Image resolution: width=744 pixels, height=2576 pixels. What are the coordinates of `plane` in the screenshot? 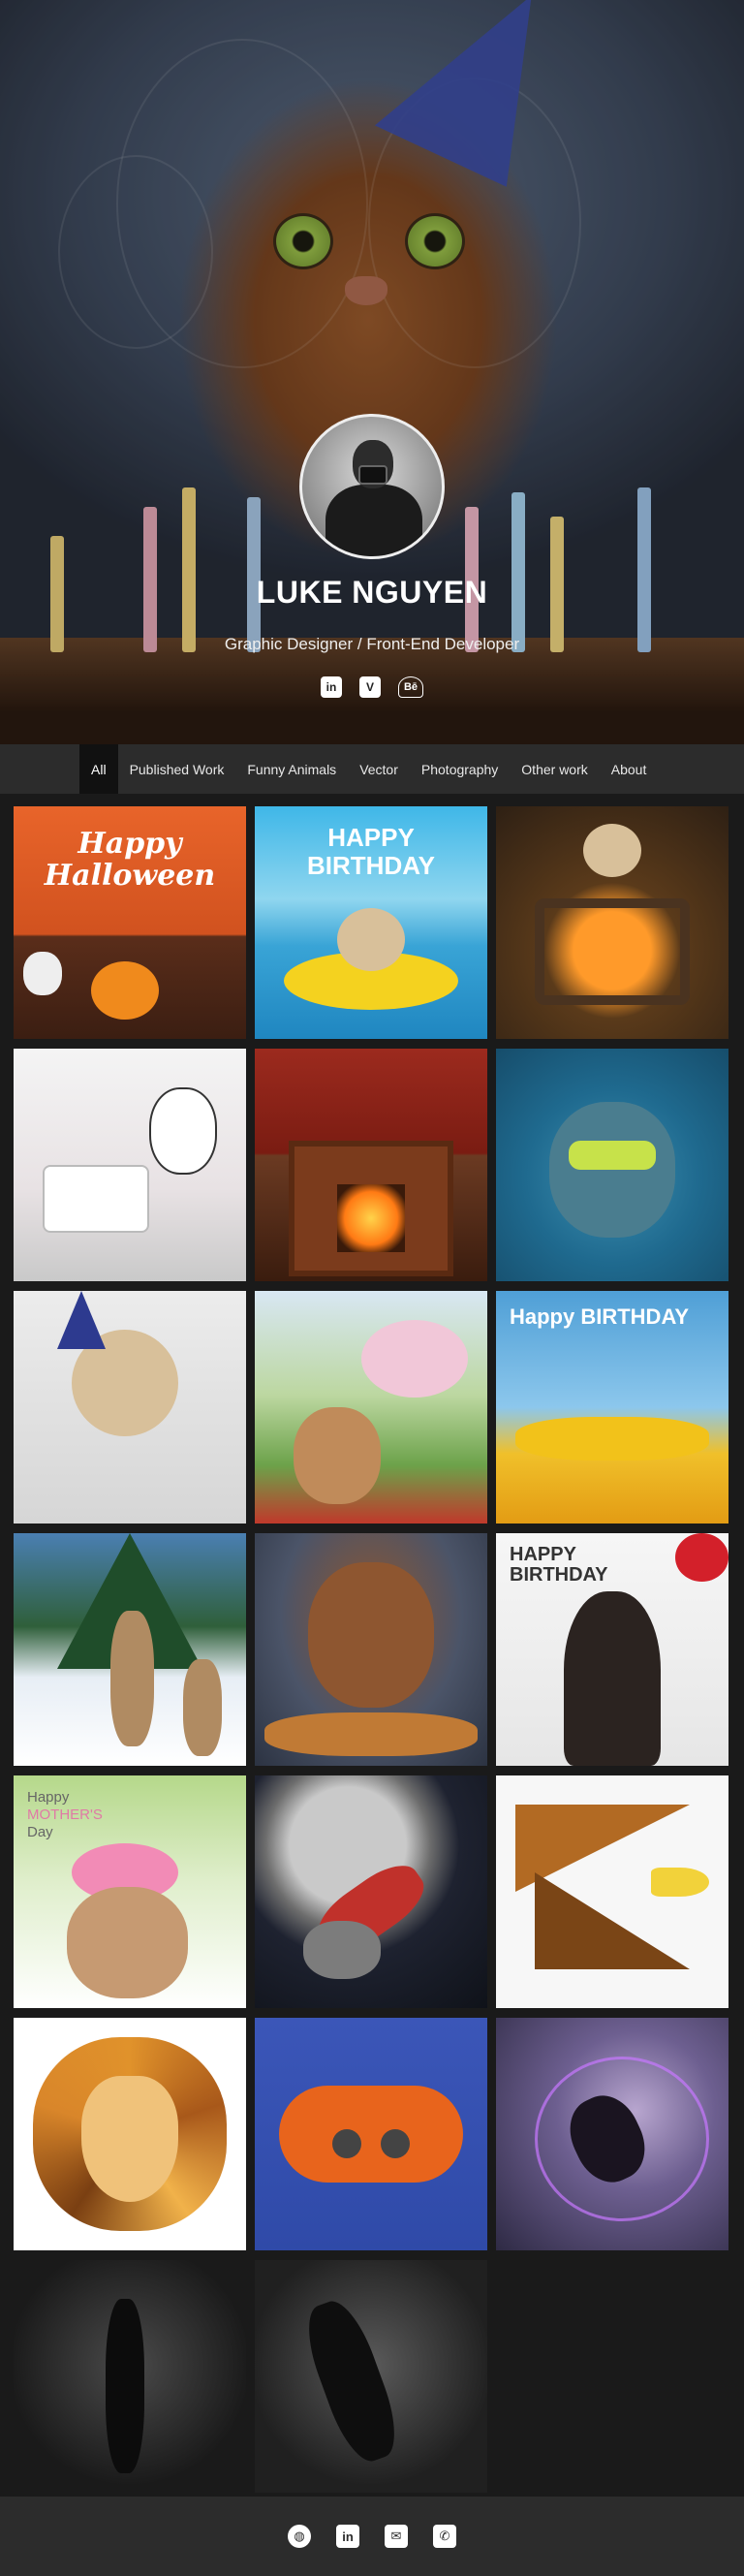 It's located at (612, 1439).